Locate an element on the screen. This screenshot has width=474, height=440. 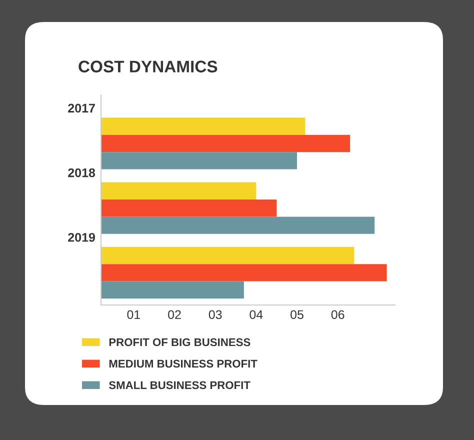
x-tick-label: 01 is located at coordinates (133, 315).